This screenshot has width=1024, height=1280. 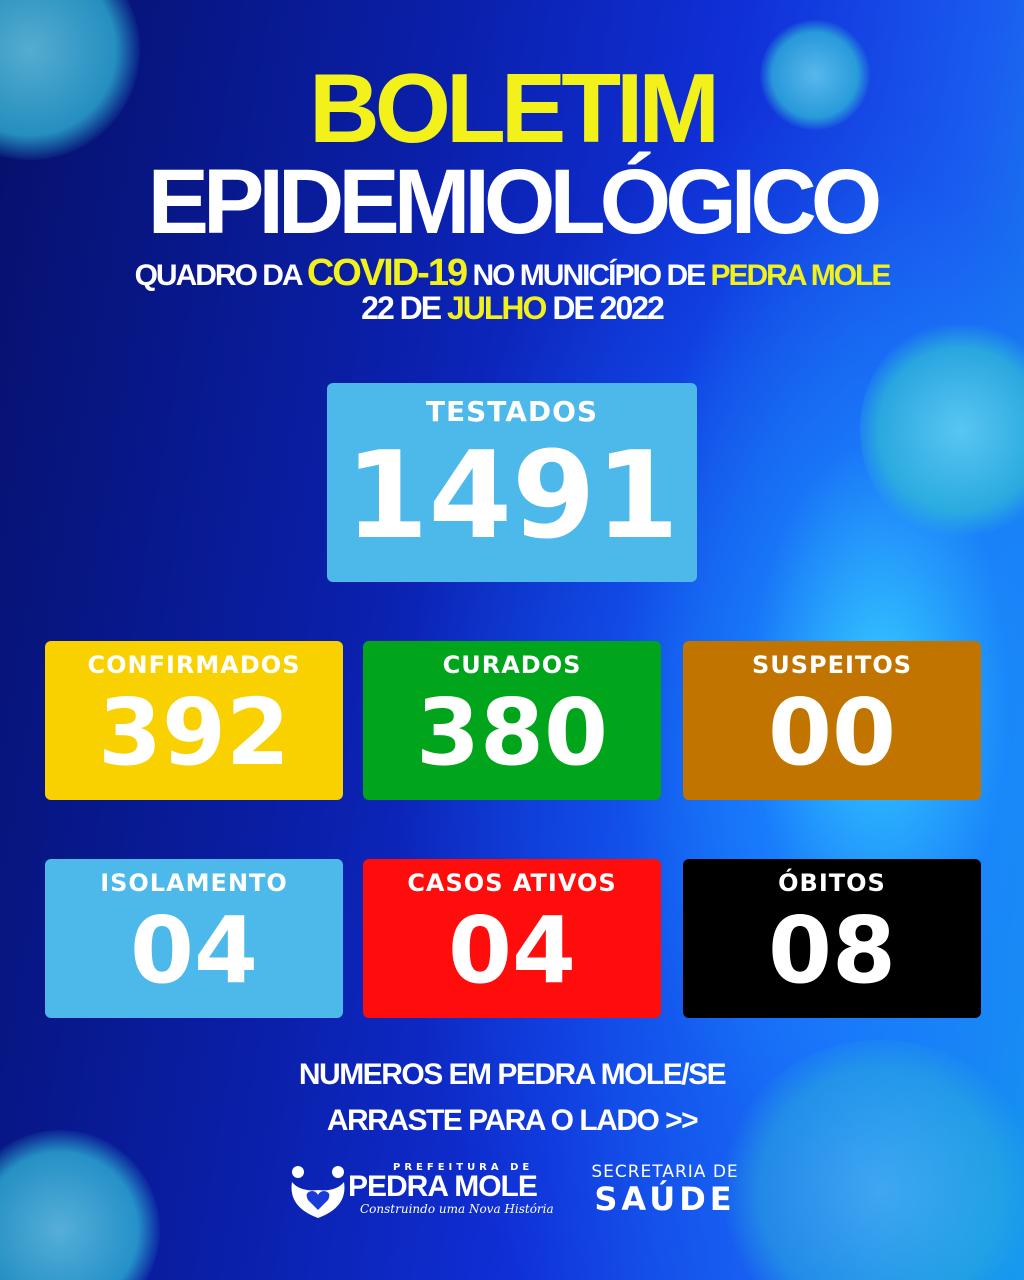 I want to click on heart-people-icon, so click(x=318, y=1192).